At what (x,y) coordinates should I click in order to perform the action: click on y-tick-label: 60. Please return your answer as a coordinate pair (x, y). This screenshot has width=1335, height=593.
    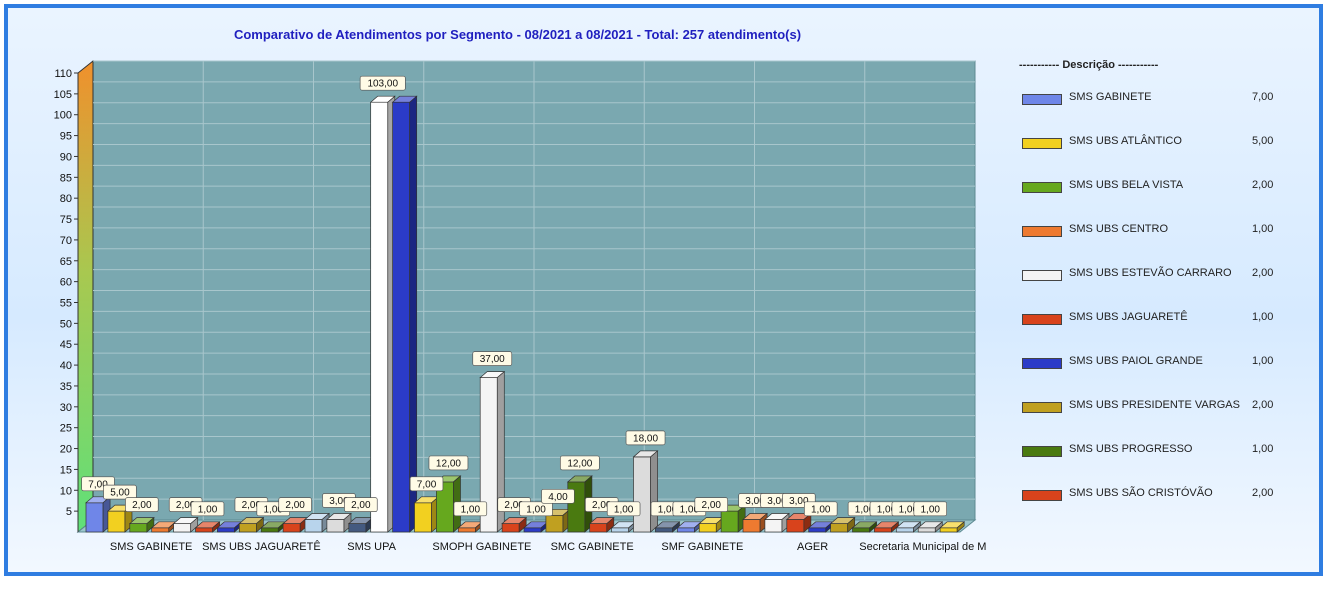
    Looking at the image, I should click on (66, 283).